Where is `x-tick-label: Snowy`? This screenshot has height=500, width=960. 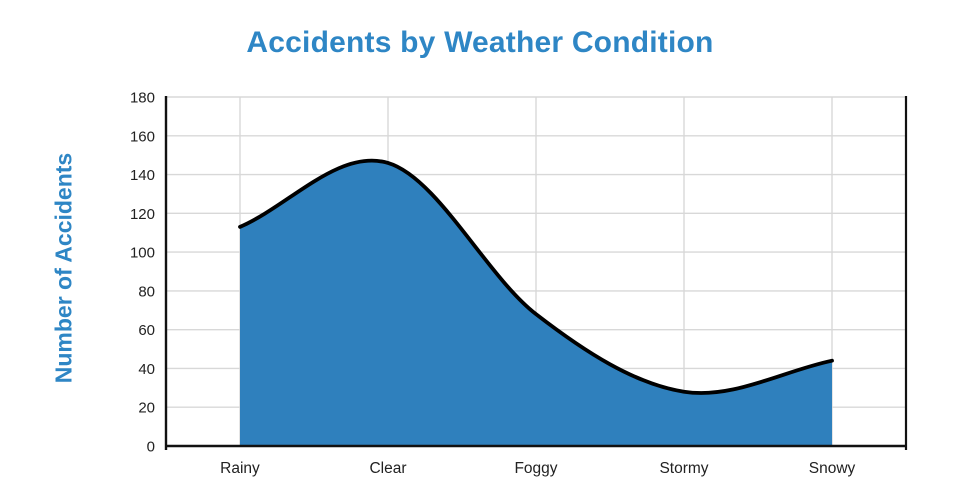 x-tick-label: Snowy is located at coordinates (832, 468).